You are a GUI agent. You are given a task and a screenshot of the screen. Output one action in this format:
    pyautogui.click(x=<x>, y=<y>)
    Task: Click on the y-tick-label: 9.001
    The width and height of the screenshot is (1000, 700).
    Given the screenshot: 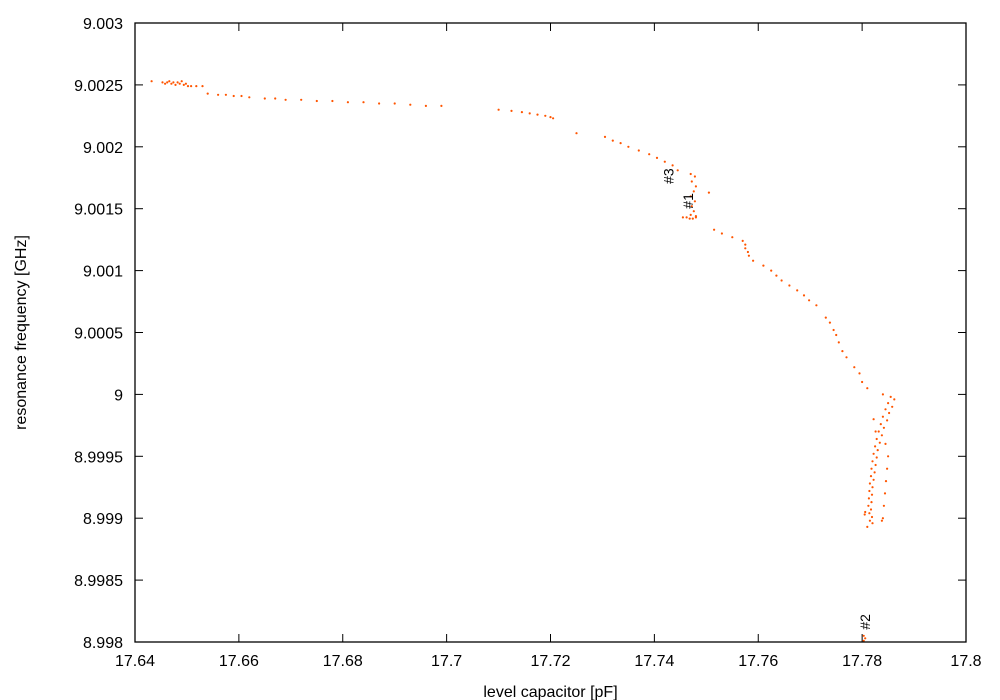 What is the action you would take?
    pyautogui.click(x=103, y=272)
    